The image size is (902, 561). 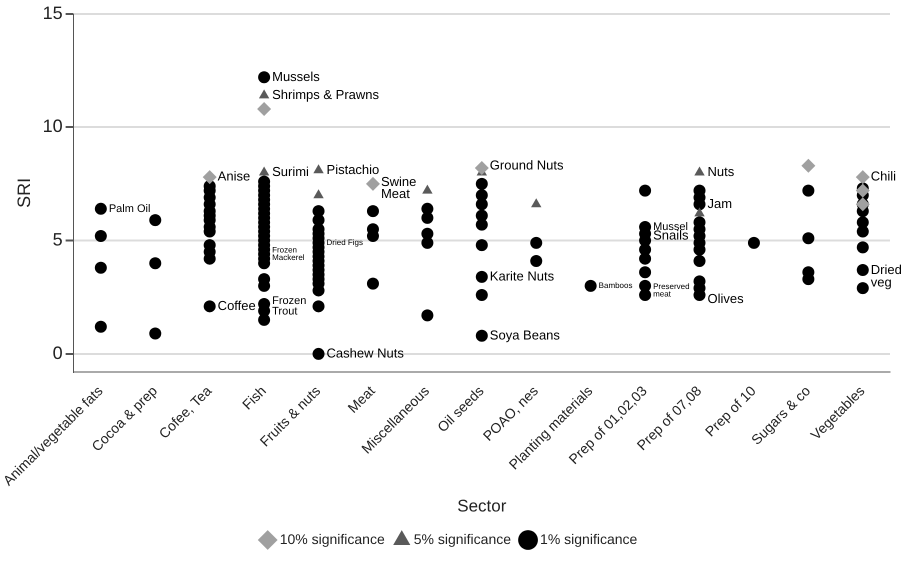 What do you see at coordinates (57, 352) in the screenshot?
I see `y-tick-label: 0` at bounding box center [57, 352].